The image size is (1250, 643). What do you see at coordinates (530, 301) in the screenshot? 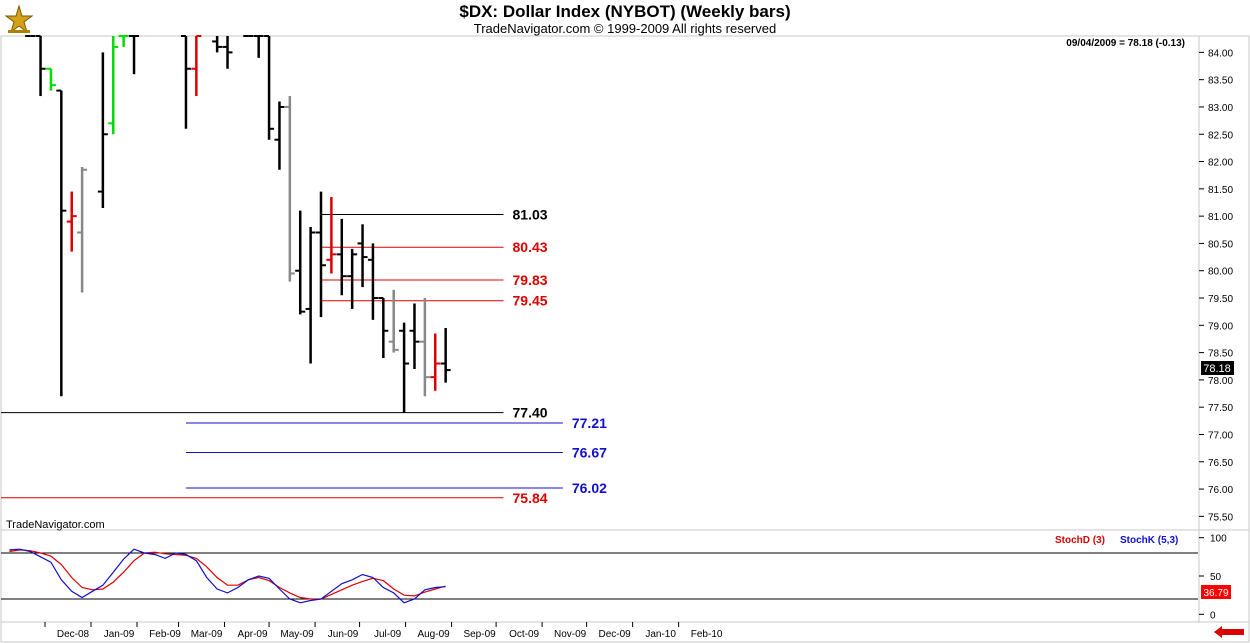
I see `level-label: 79.45` at bounding box center [530, 301].